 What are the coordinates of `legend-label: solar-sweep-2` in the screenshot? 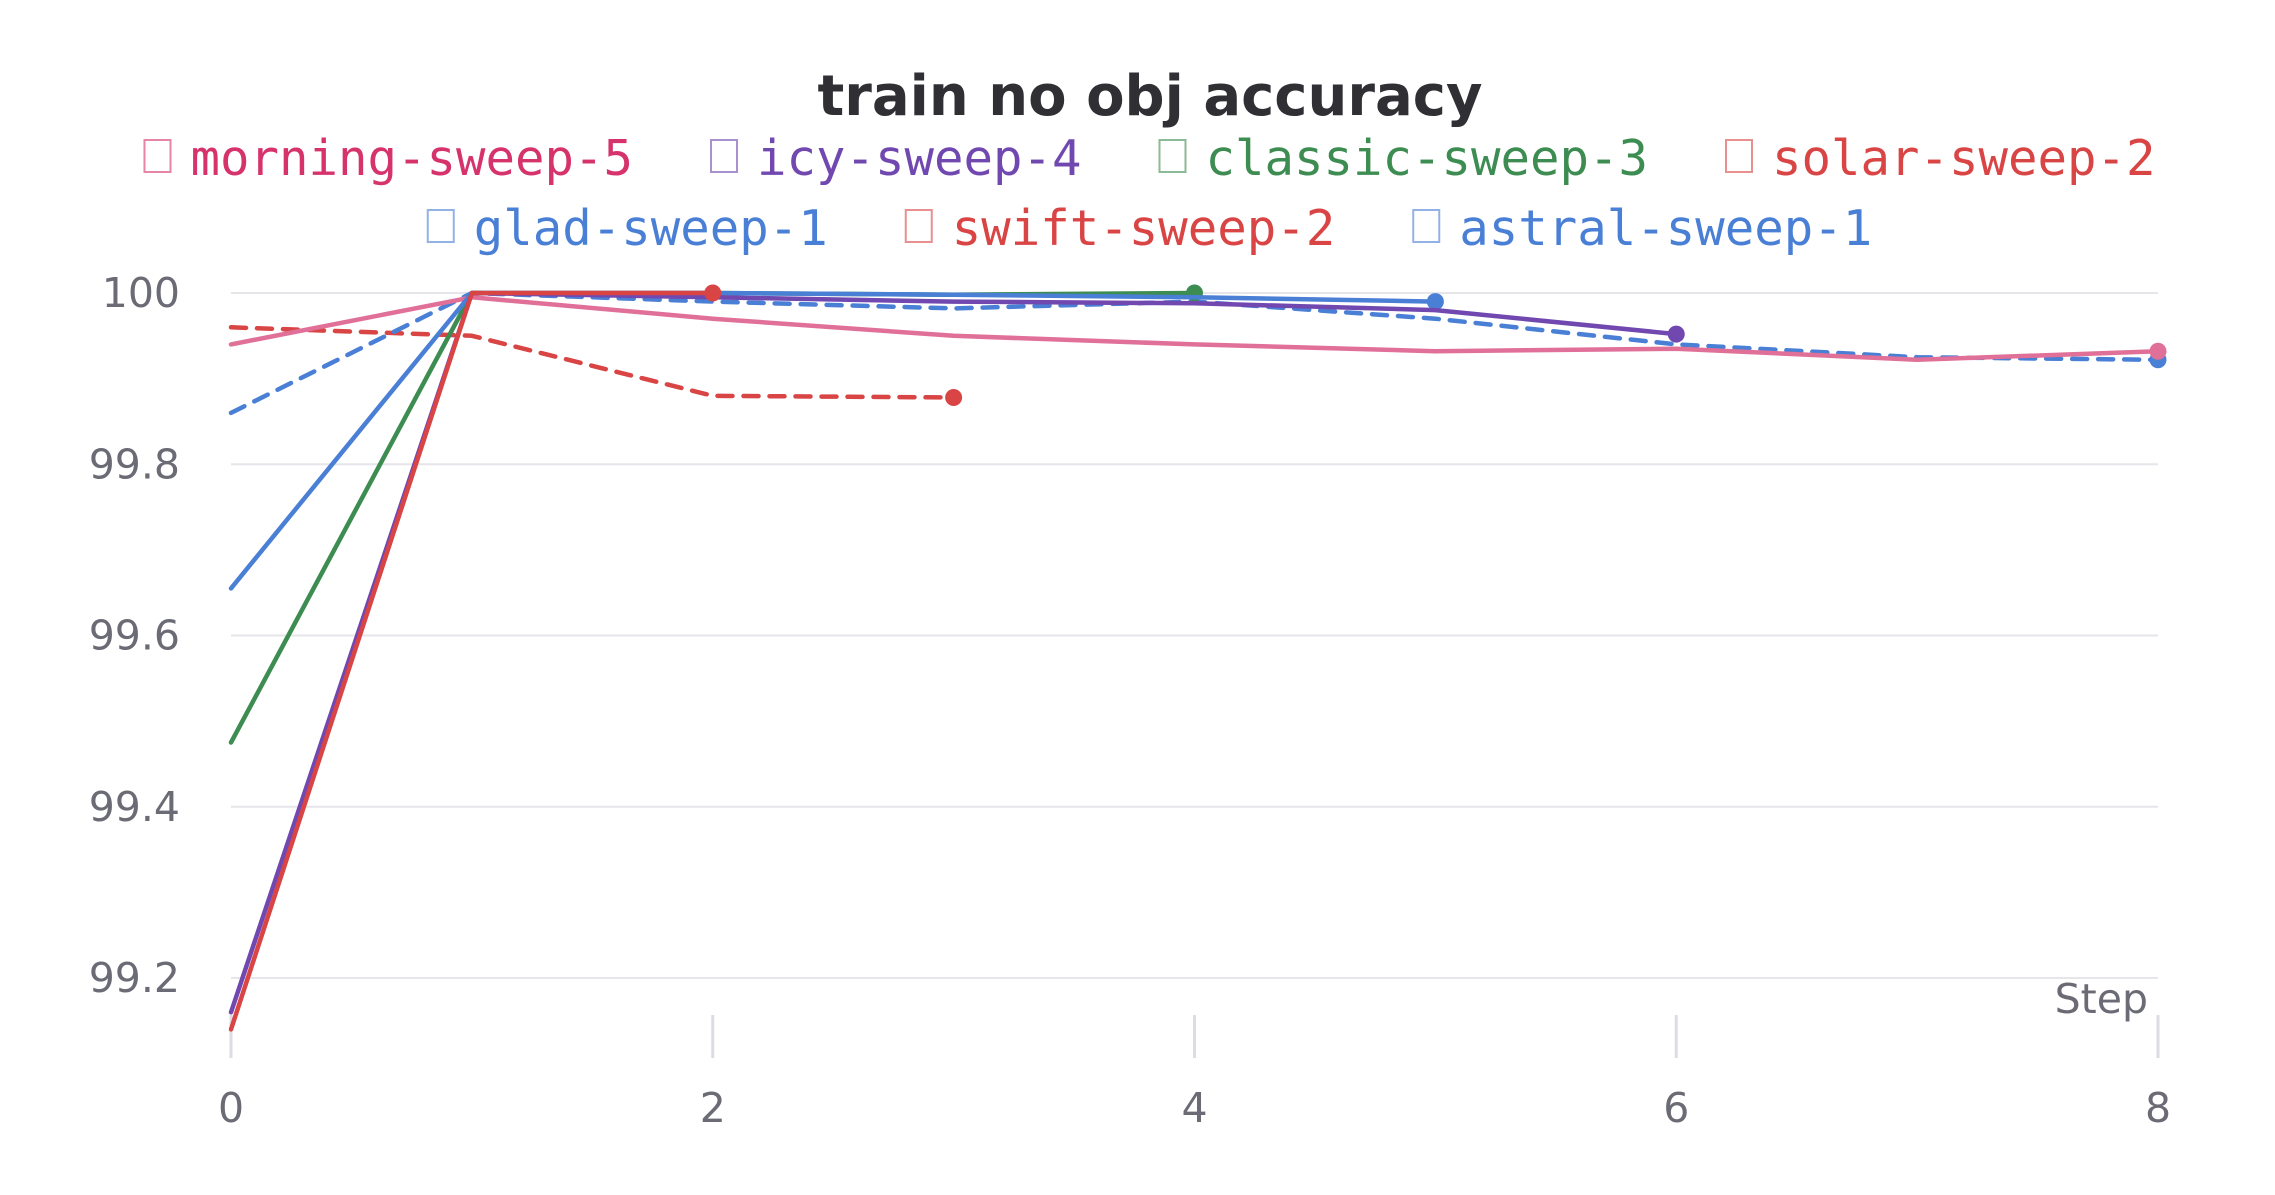 It's located at (1964, 158).